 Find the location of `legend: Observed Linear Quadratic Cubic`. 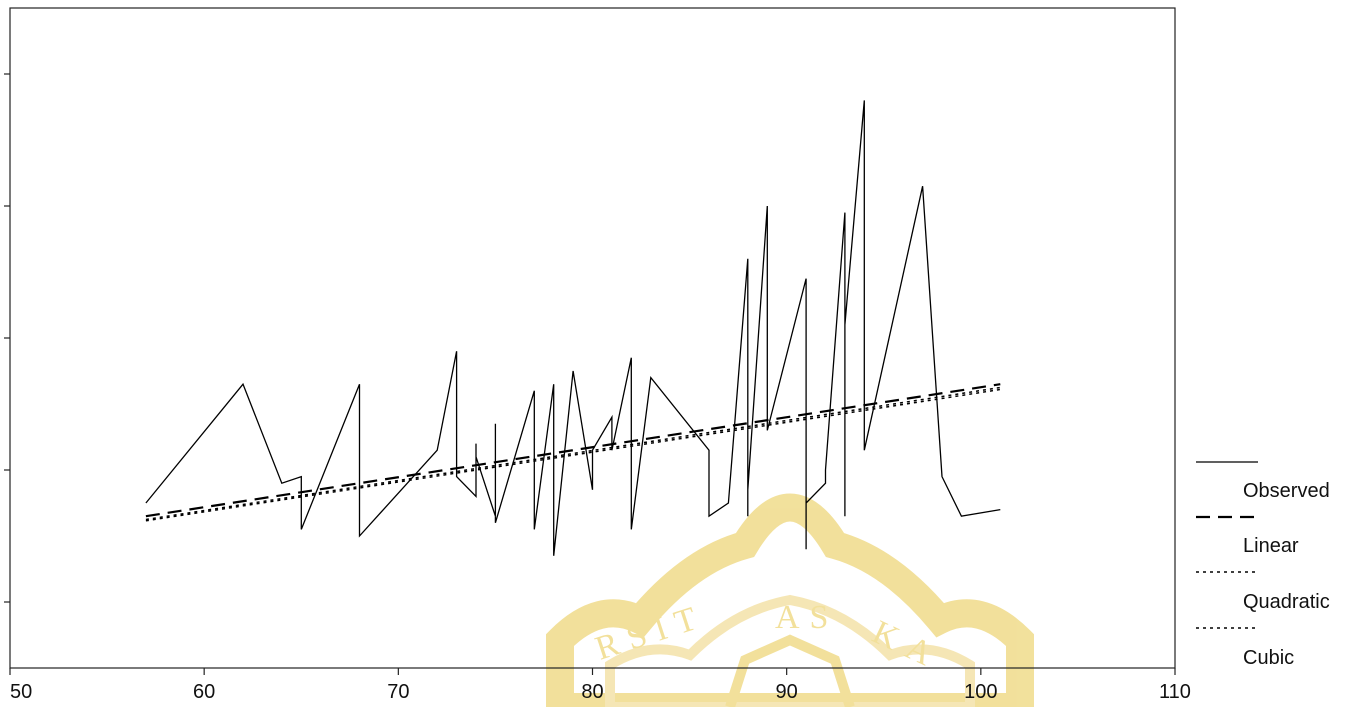

legend: Observed Linear Quadratic Cubic is located at coordinates (1263, 565).